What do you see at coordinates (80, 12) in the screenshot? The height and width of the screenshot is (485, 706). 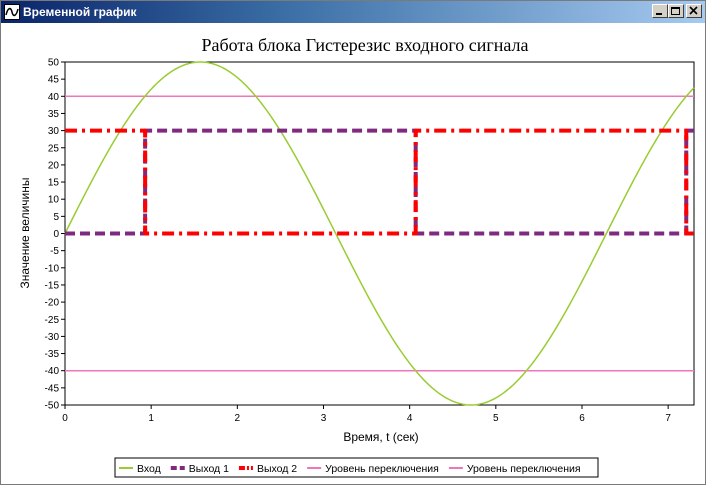 I see `window-title: Временной график` at bounding box center [80, 12].